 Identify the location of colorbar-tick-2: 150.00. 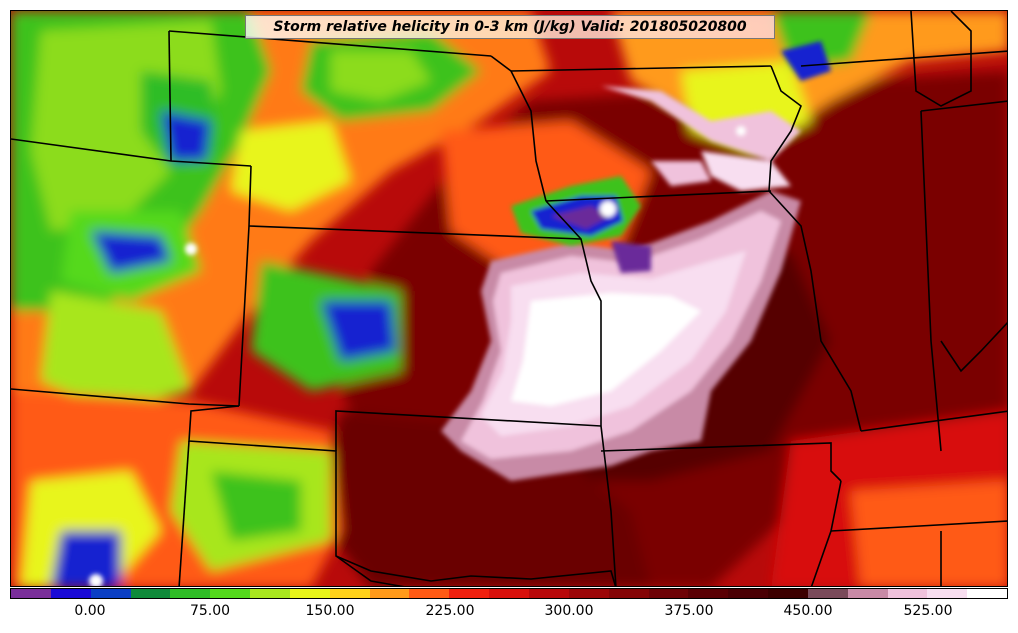
(330, 611).